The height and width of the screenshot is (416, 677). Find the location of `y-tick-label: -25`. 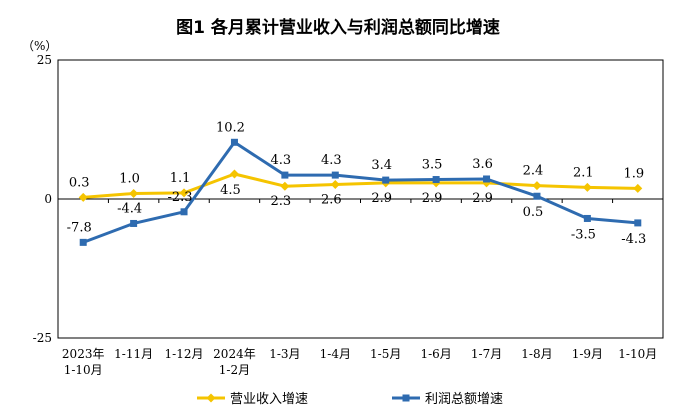

y-tick-label: -25 is located at coordinates (42, 338).